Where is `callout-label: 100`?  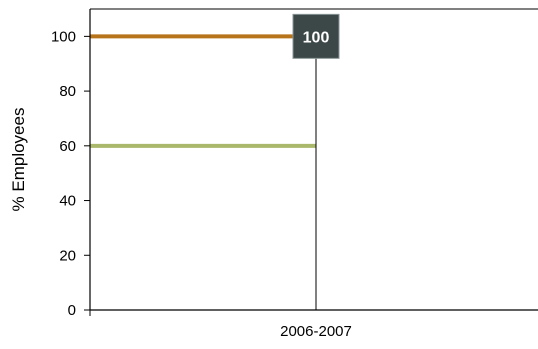
callout-label: 100 is located at coordinates (316, 37).